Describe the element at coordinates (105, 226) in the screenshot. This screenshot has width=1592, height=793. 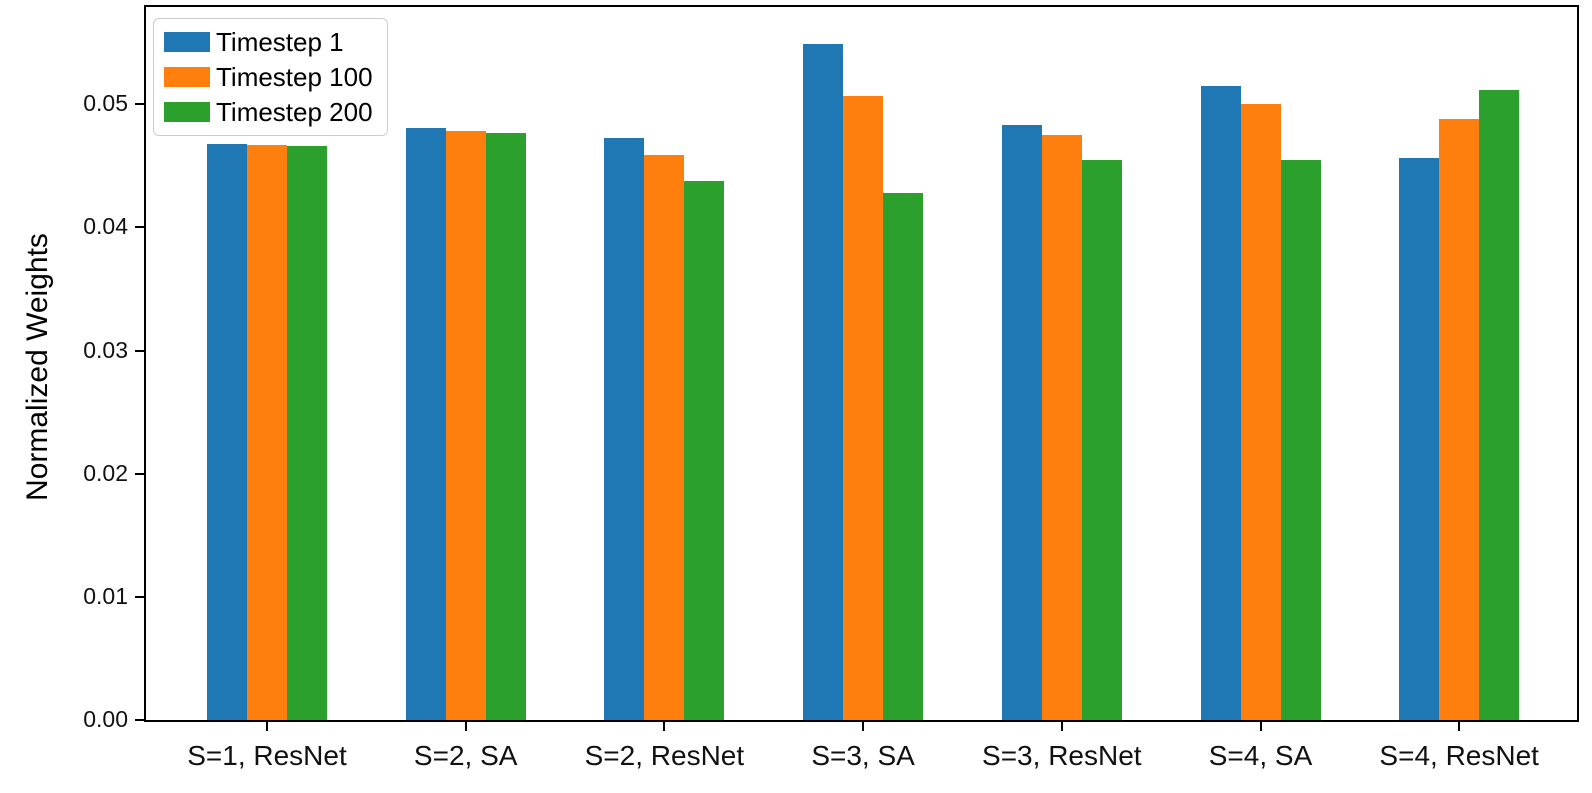
I see `y-tick-label: 0.04` at that location.